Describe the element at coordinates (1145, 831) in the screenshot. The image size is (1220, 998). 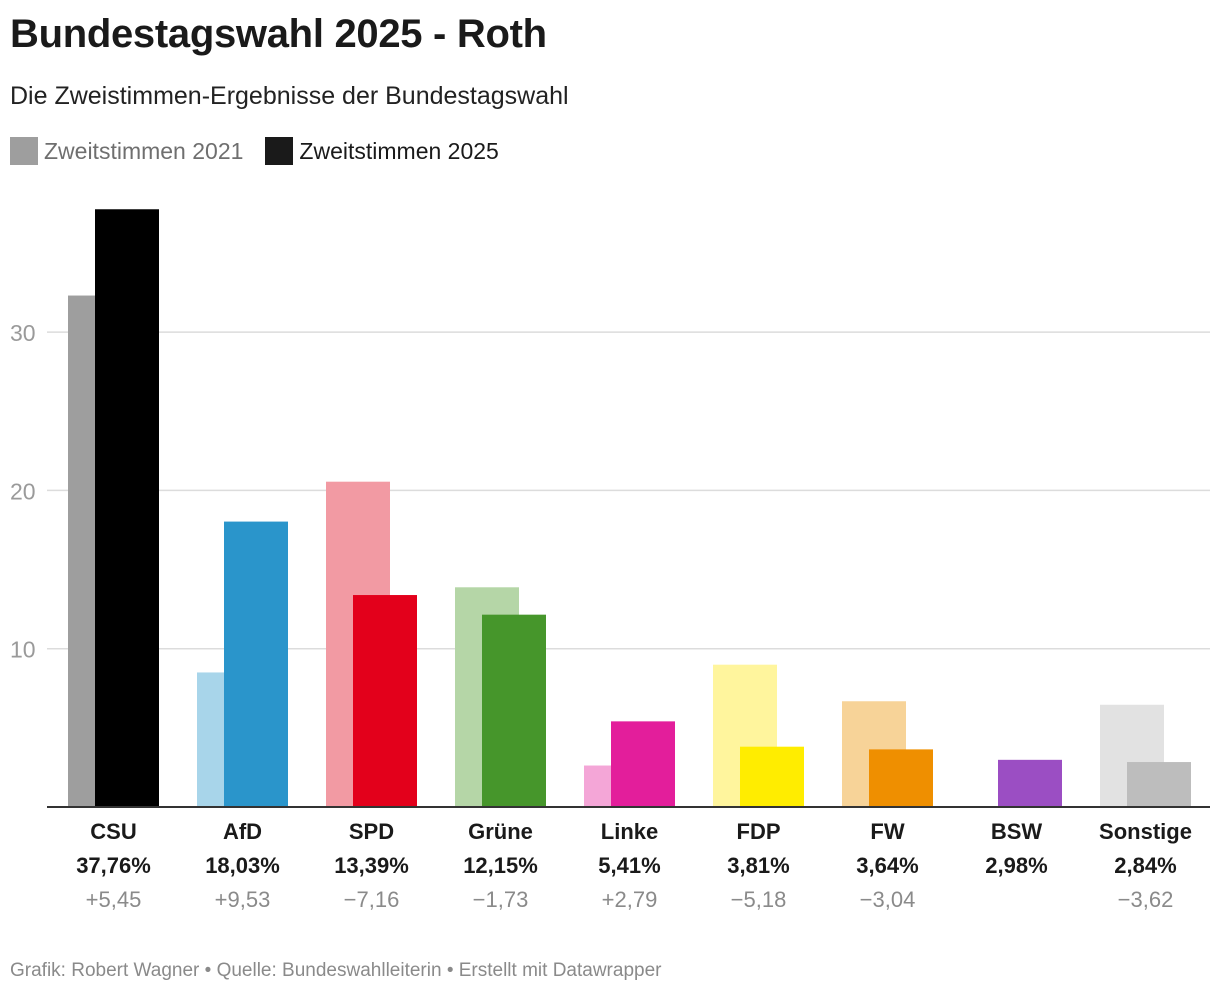
I see `x-tick-label-sonstige: Sonstige` at that location.